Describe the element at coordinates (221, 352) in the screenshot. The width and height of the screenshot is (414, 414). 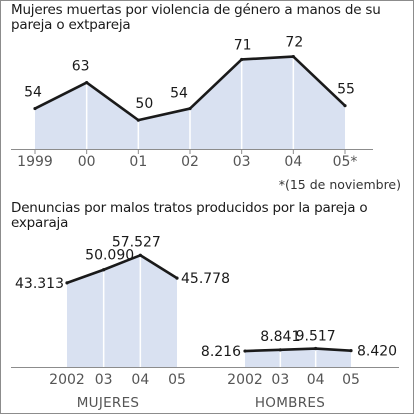
I see `hombres-data-label: 8.216` at that location.